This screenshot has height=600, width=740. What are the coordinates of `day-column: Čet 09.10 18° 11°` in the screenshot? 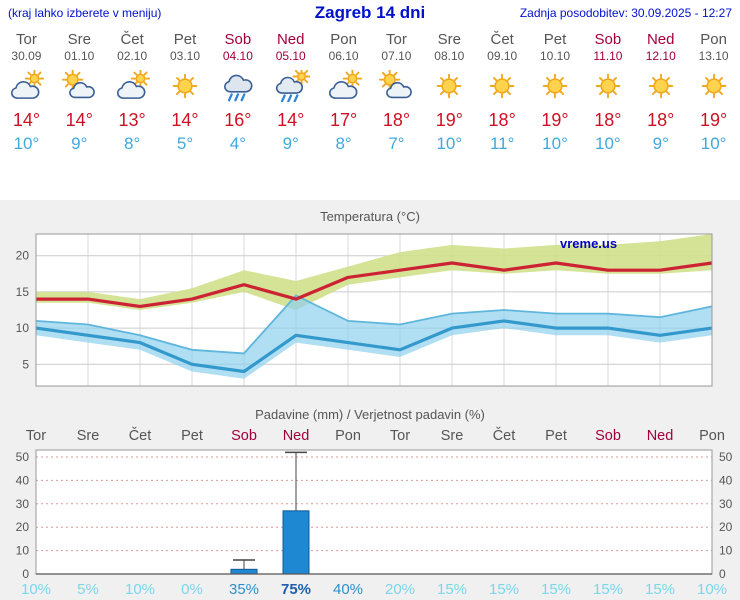 It's located at (502, 100).